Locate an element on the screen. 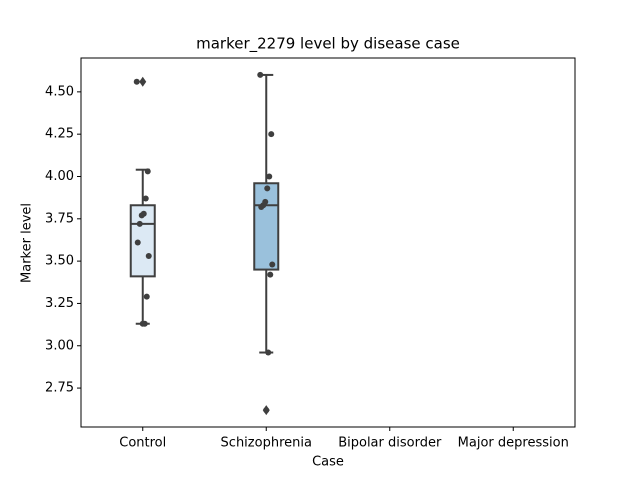 The image size is (640, 480). y-tick-label: 2.75 is located at coordinates (59, 388).